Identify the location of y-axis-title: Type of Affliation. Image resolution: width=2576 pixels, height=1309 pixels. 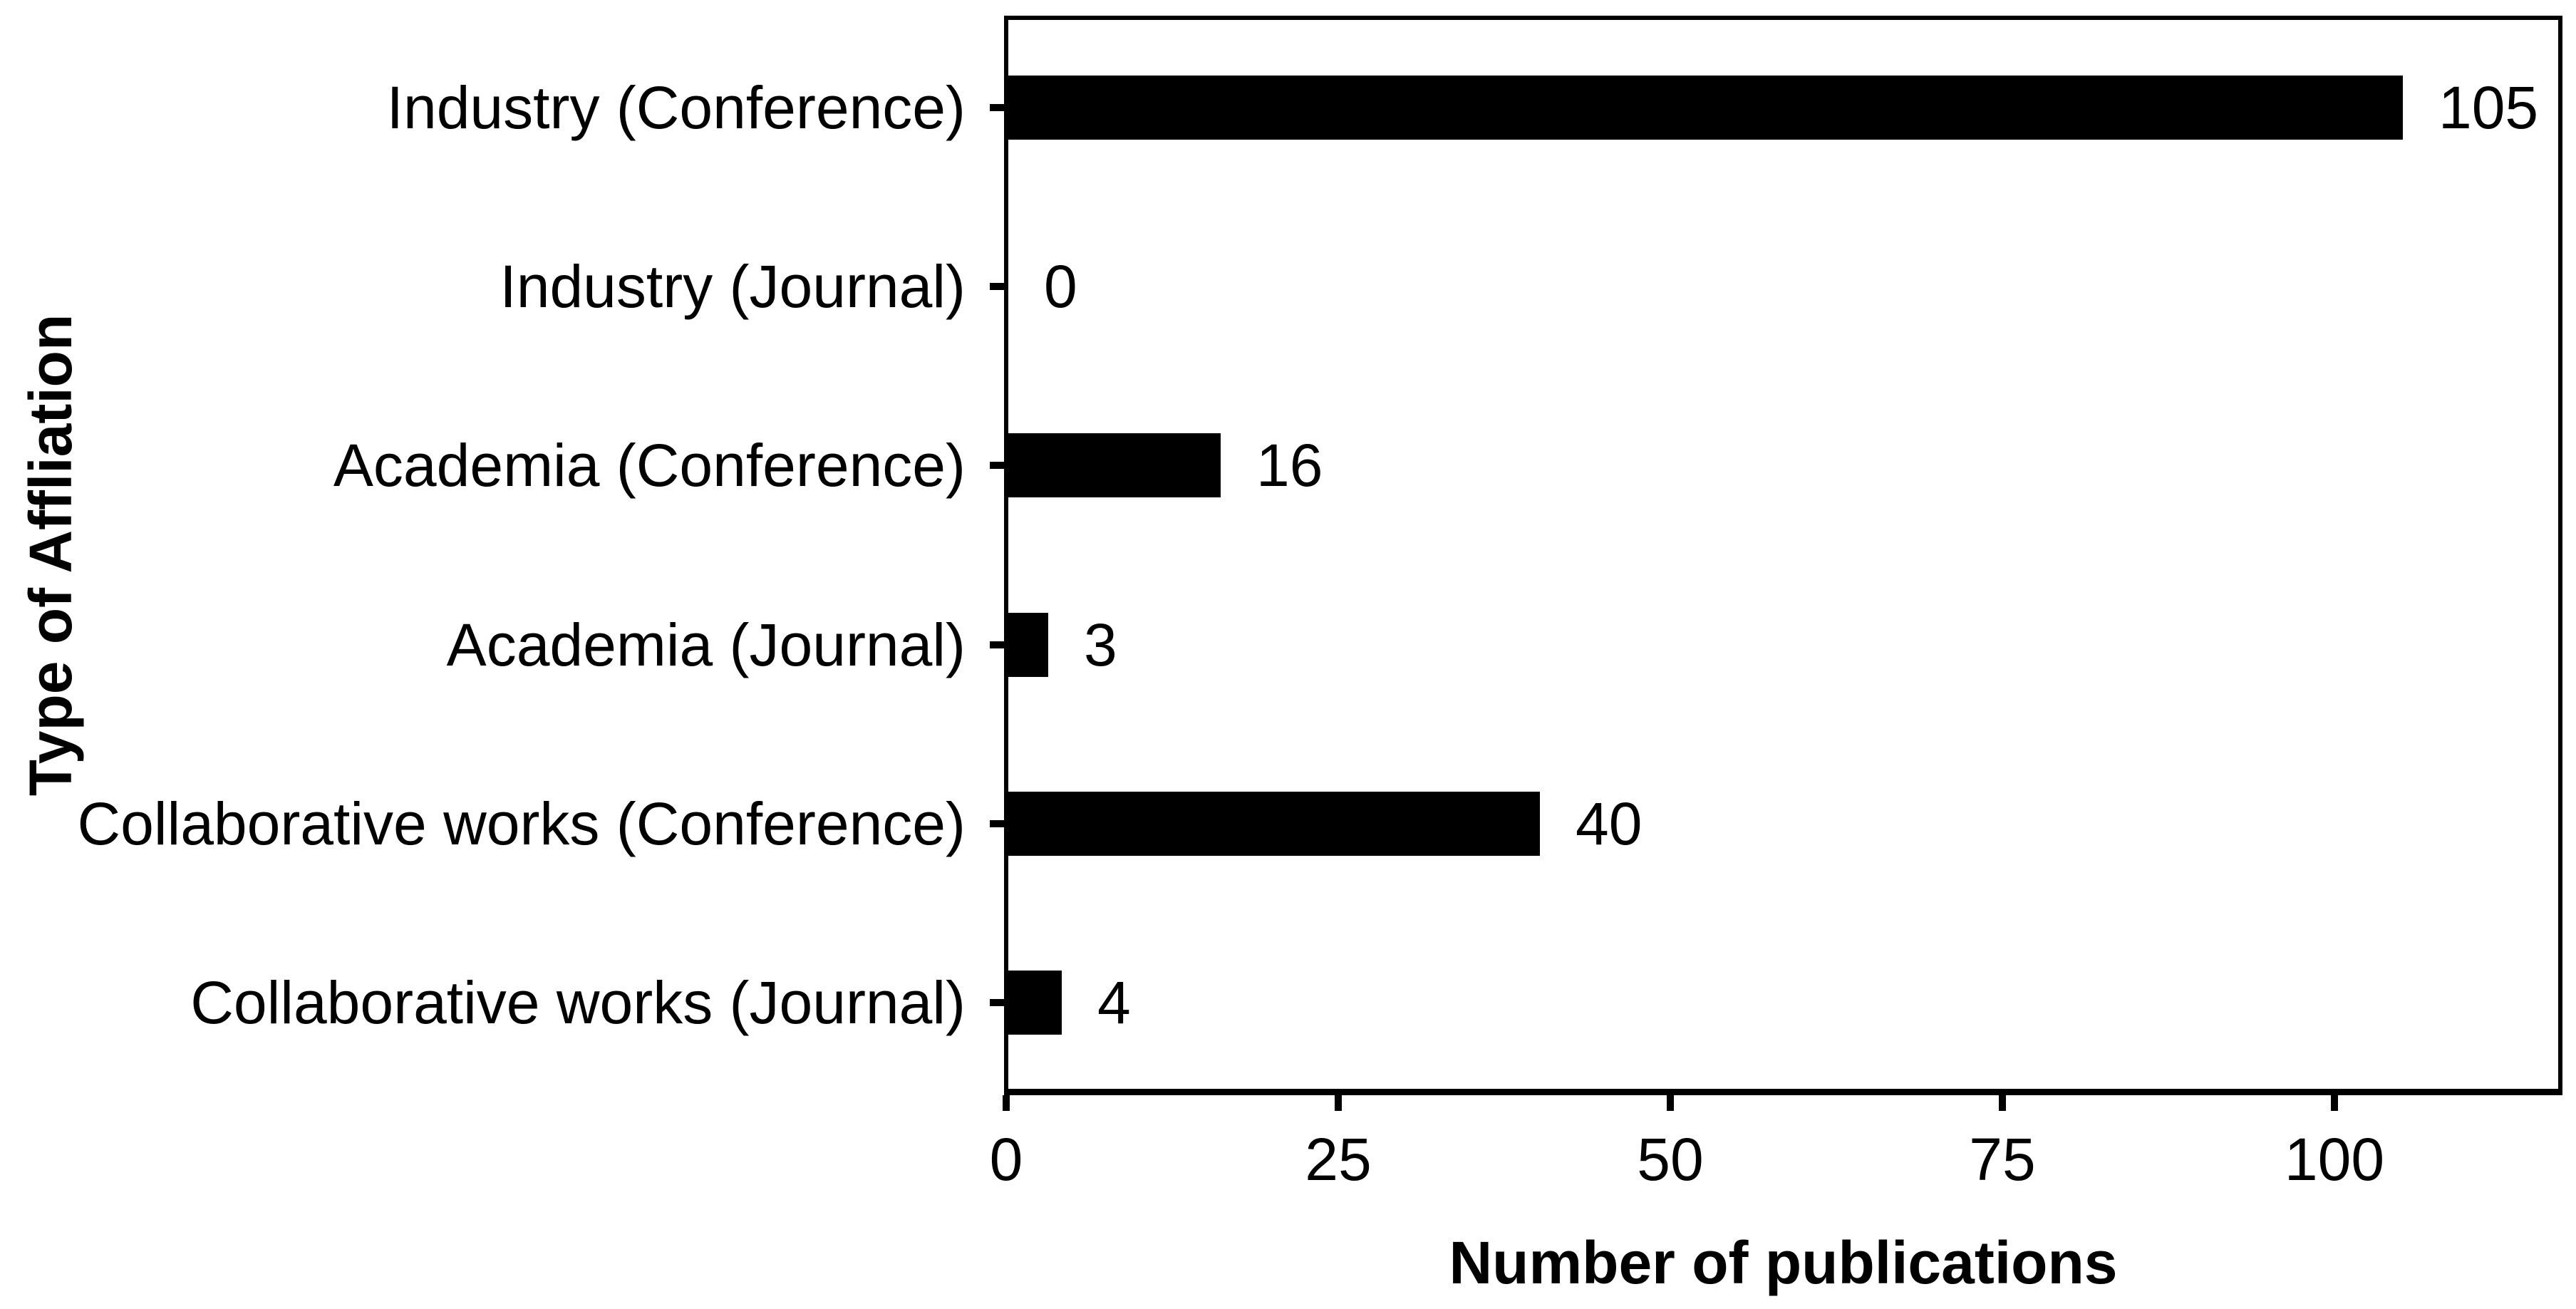
(51, 555).